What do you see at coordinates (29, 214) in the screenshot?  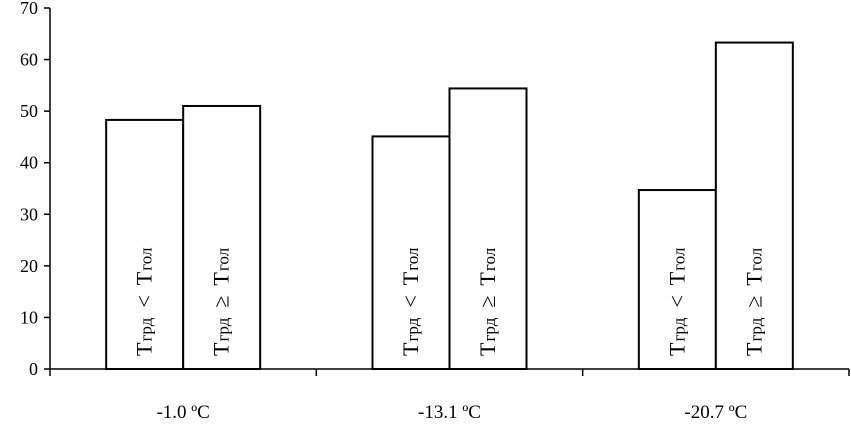 I see `y-tick-label: 30` at bounding box center [29, 214].